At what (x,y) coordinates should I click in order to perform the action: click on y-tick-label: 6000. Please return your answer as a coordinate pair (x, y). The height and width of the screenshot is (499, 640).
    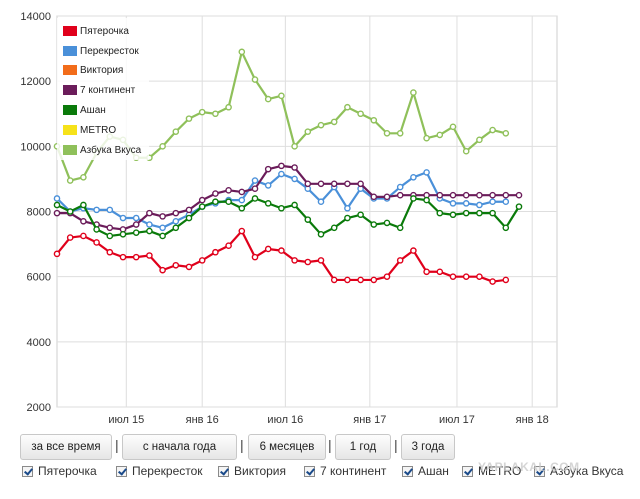
    Looking at the image, I should click on (39, 278).